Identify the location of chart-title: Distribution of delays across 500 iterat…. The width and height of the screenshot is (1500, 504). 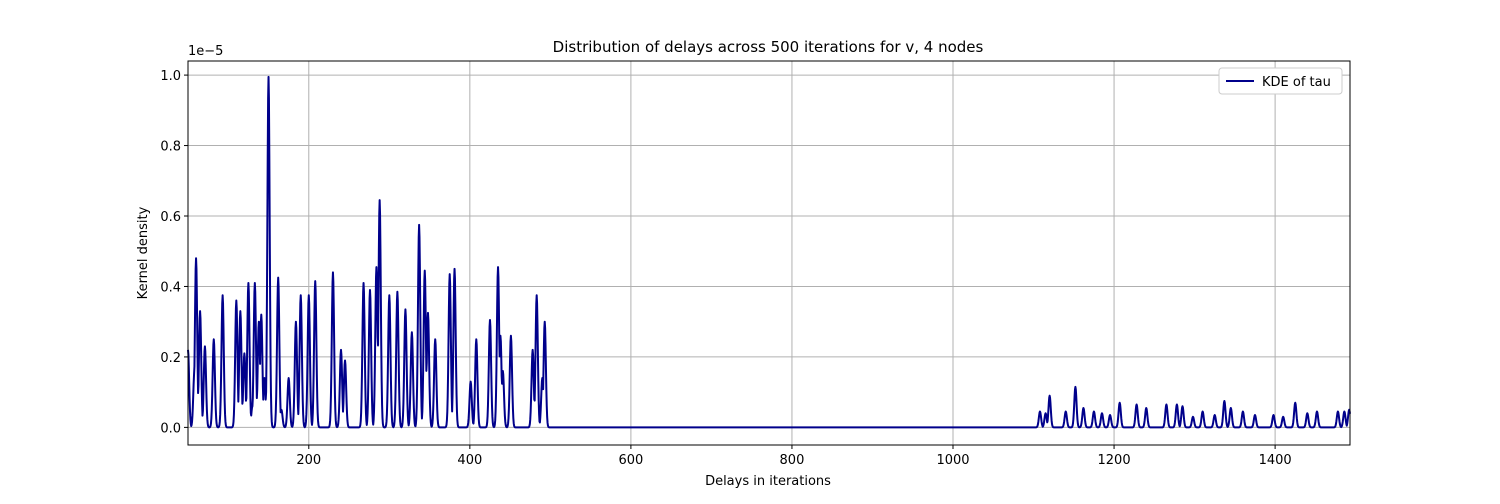
(768, 47).